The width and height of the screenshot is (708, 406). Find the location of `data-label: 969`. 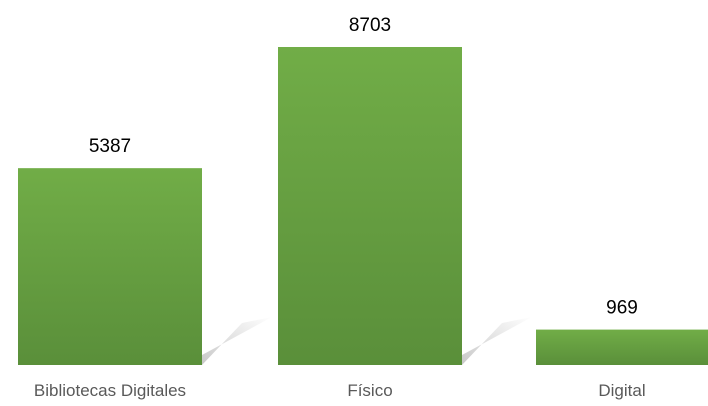

data-label: 969 is located at coordinates (622, 308).